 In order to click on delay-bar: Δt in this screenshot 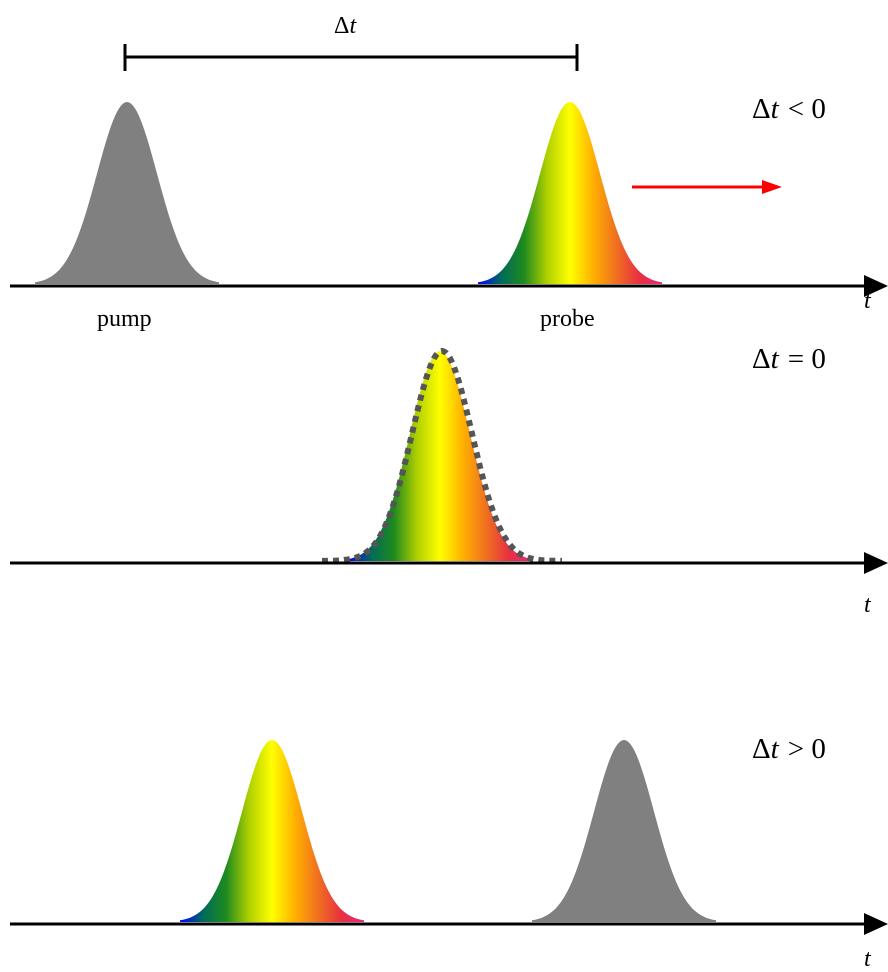, I will do `click(351, 42)`.